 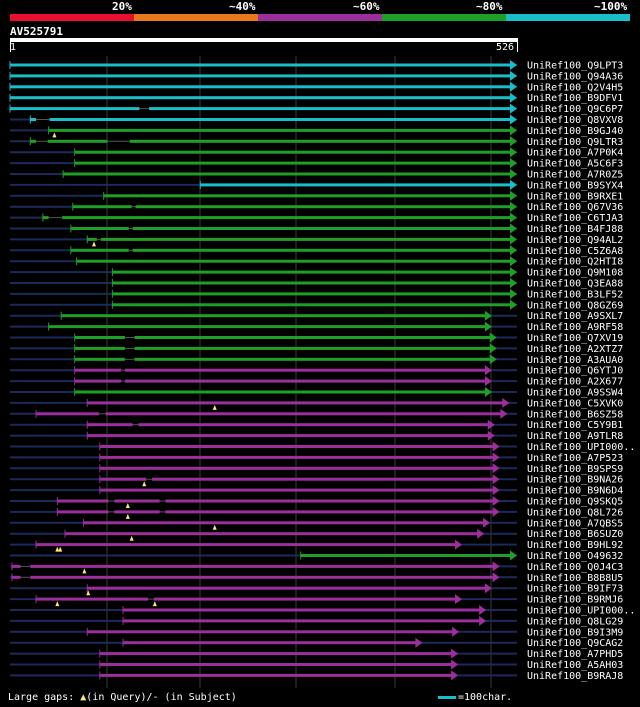 What do you see at coordinates (447, 697) in the screenshot?
I see `scale-bar` at bounding box center [447, 697].